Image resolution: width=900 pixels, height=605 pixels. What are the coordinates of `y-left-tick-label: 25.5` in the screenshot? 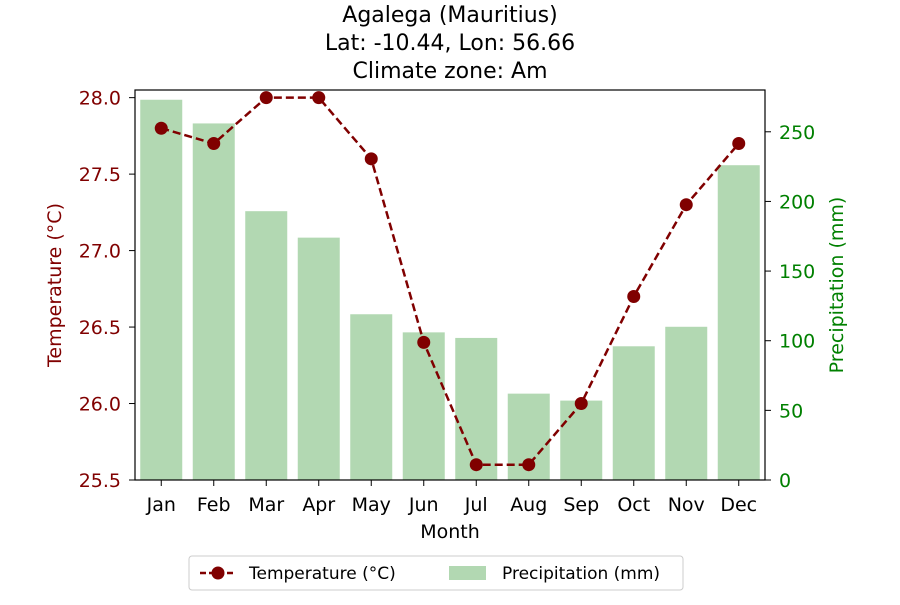 It's located at (100, 481).